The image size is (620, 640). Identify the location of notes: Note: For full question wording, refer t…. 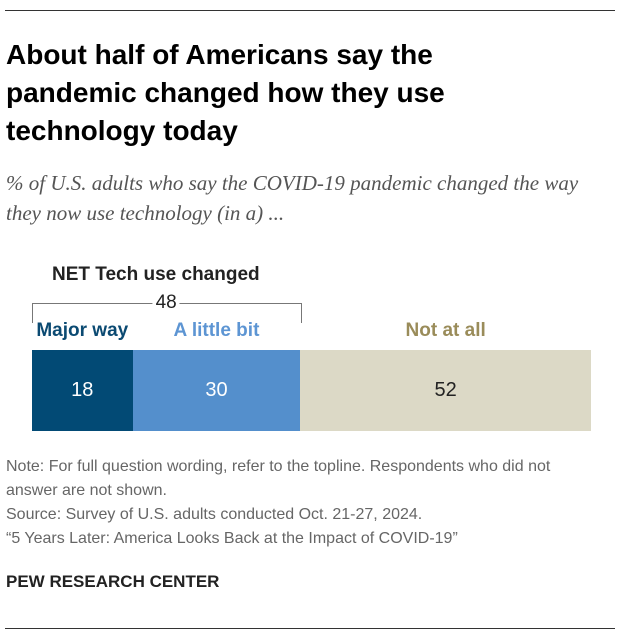
(306, 503).